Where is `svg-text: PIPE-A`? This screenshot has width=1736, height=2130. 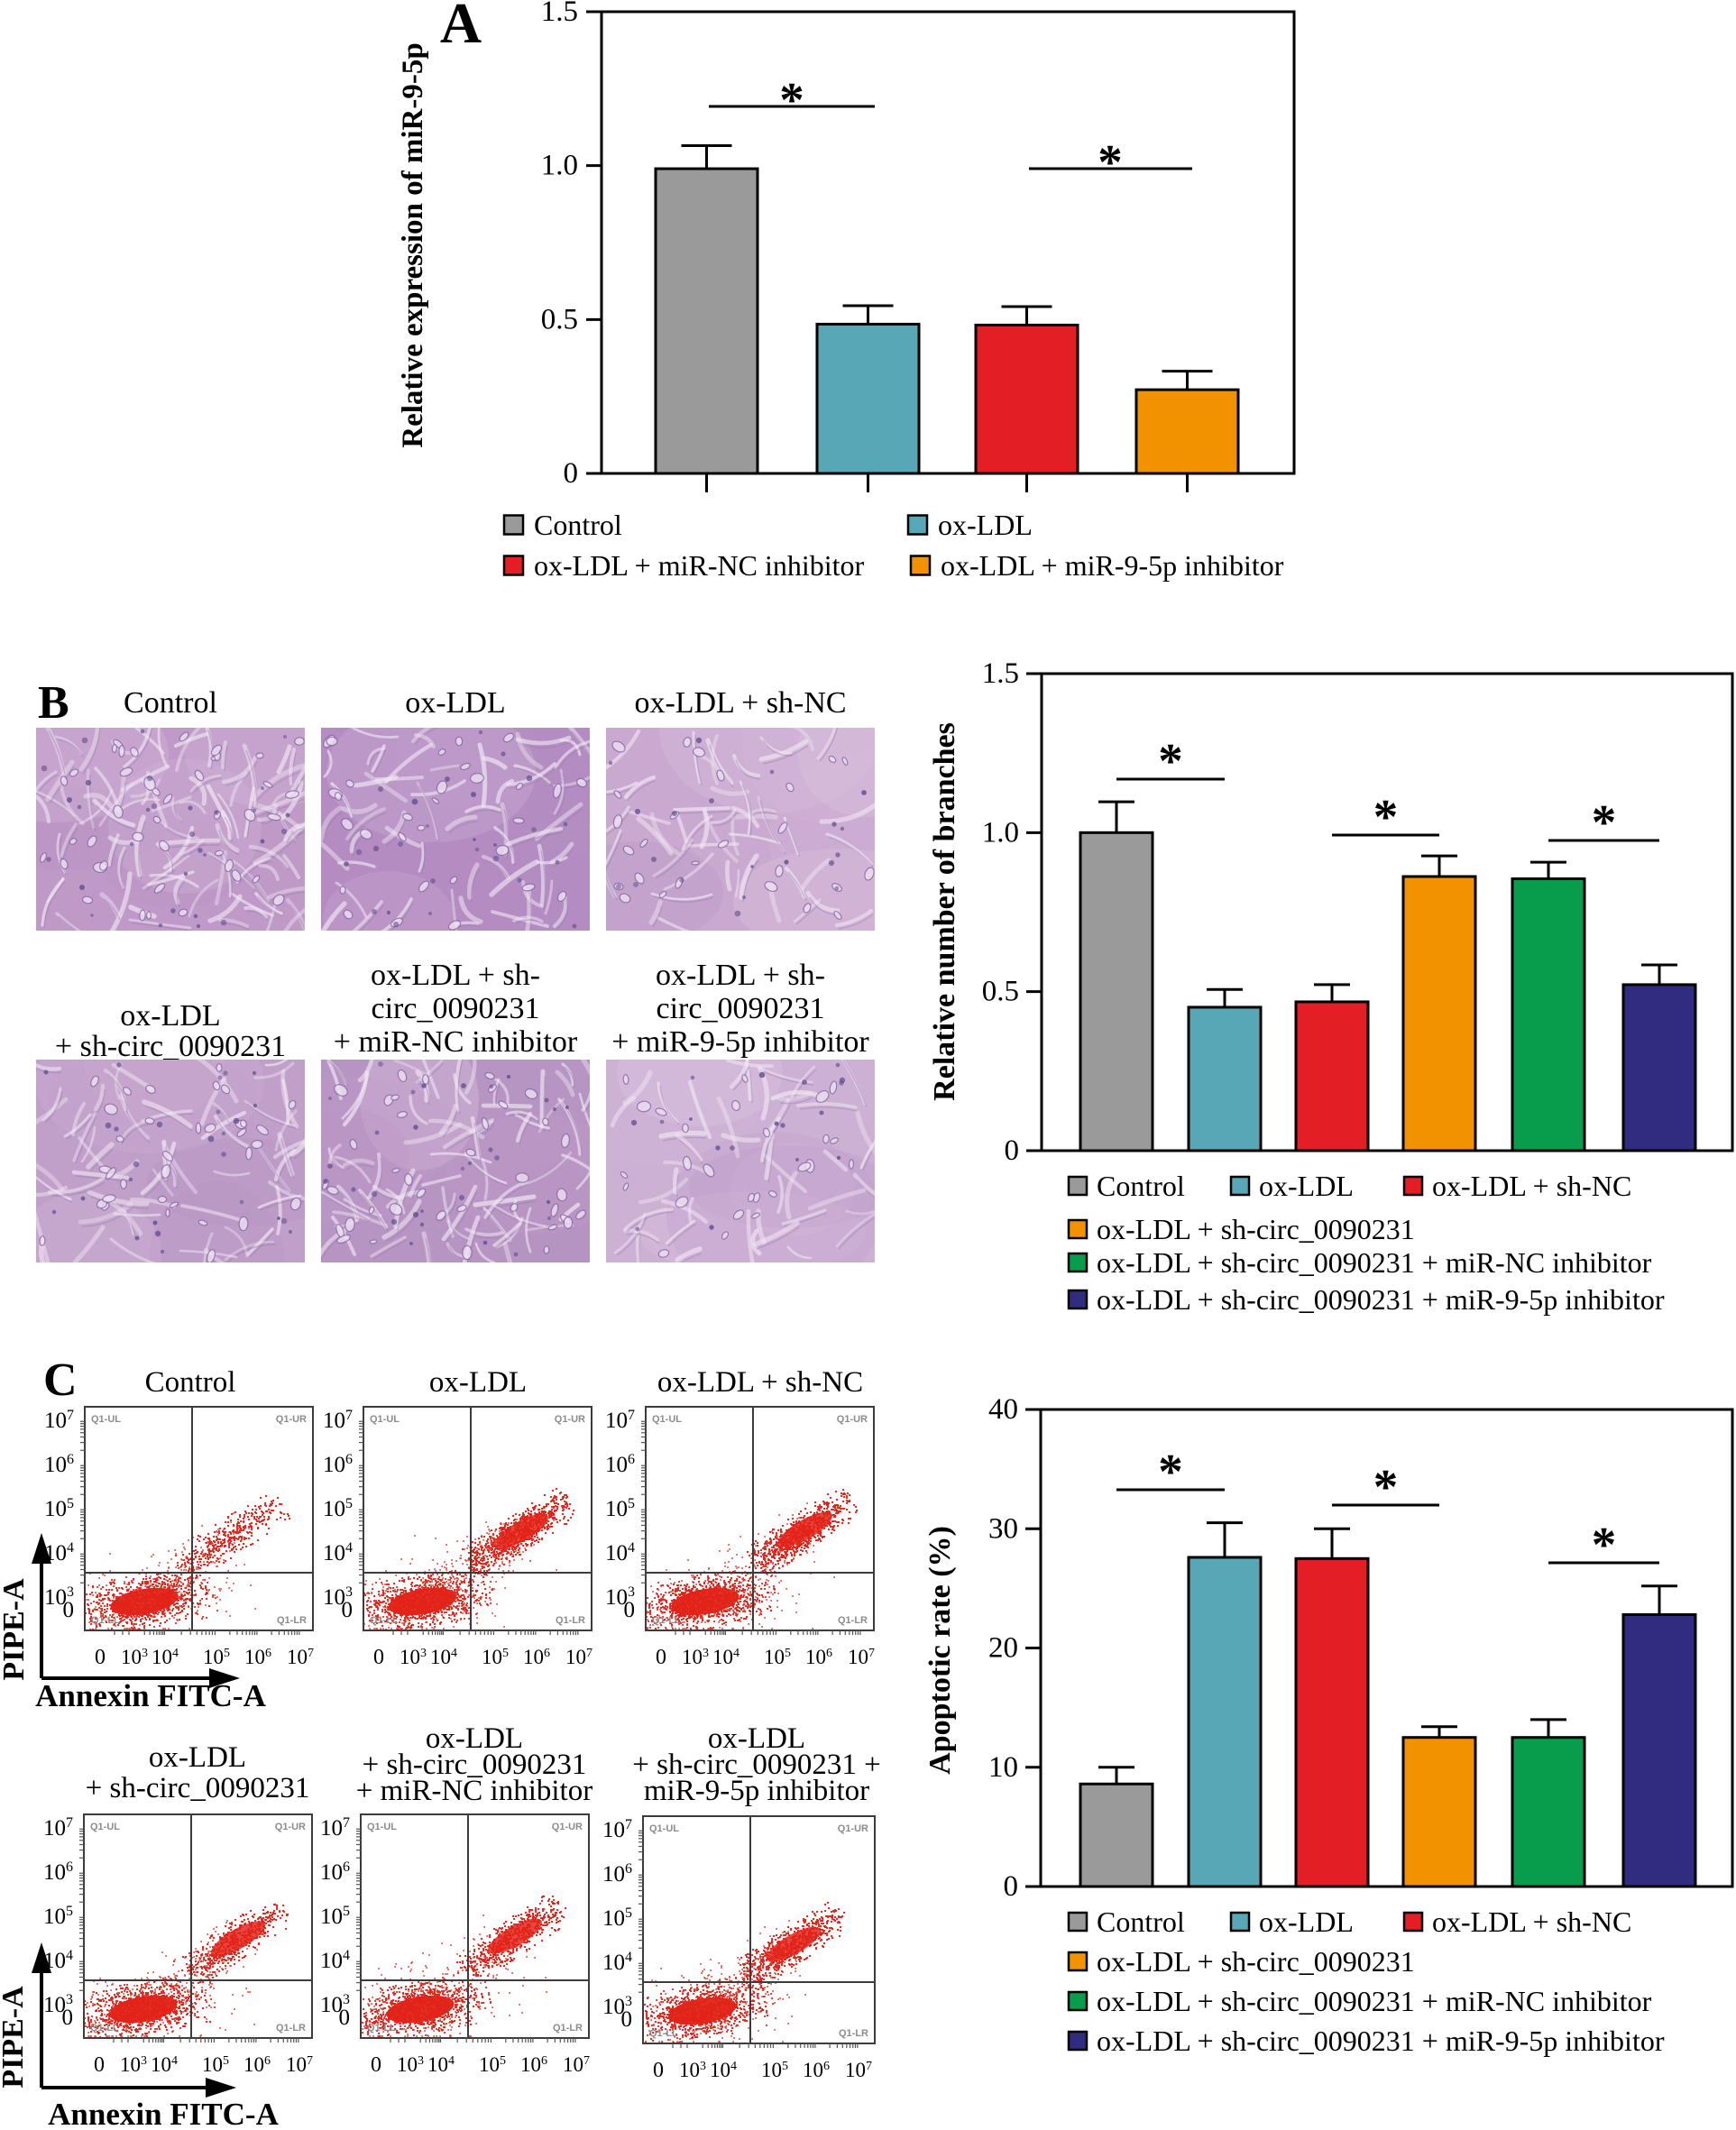 svg-text: PIPE-A is located at coordinates (15, 1629).